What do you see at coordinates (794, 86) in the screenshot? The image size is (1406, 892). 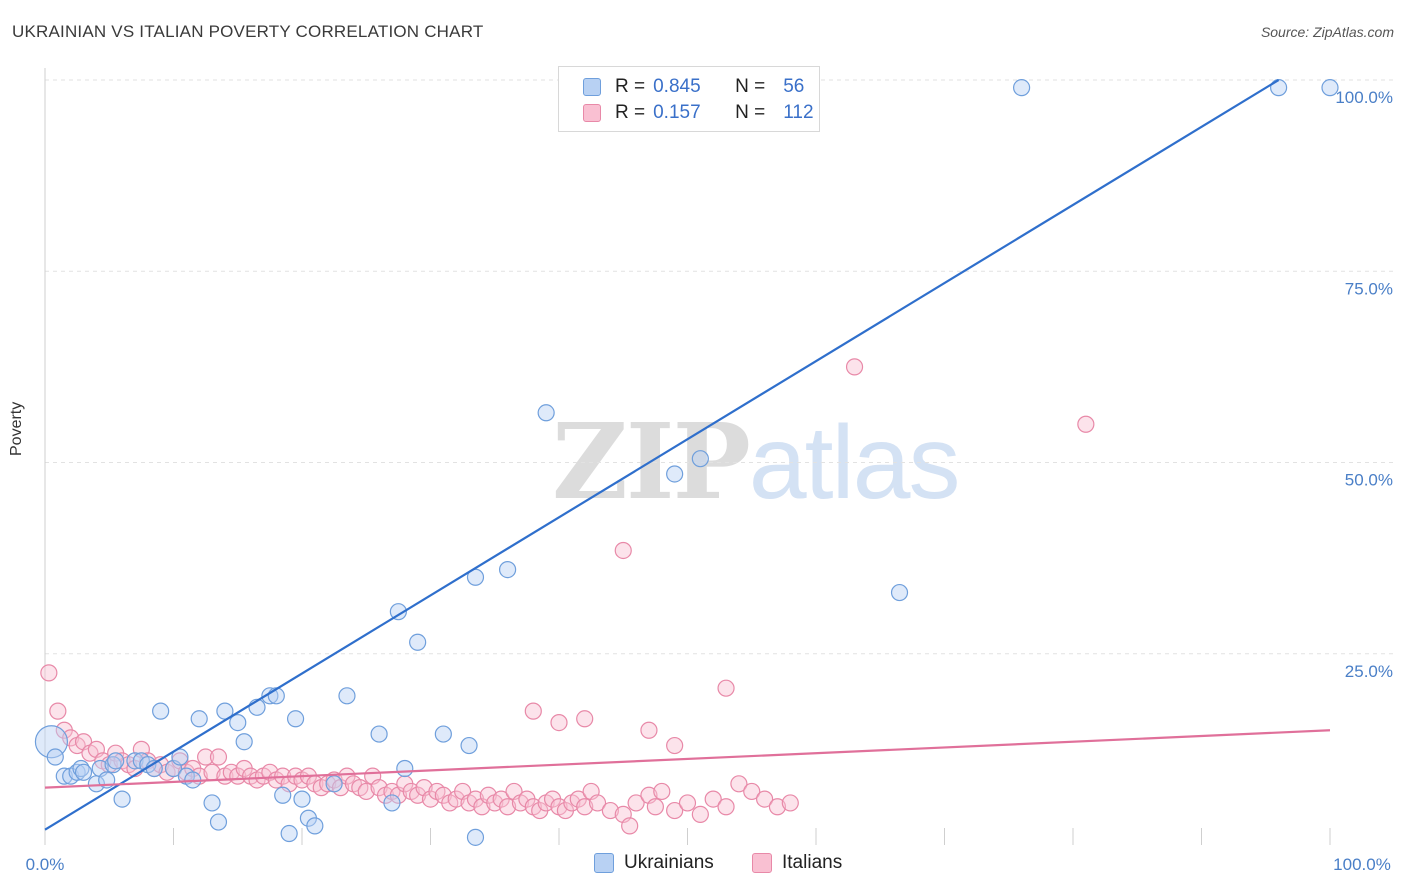 I see `legend-n-value: 56` at bounding box center [794, 86].